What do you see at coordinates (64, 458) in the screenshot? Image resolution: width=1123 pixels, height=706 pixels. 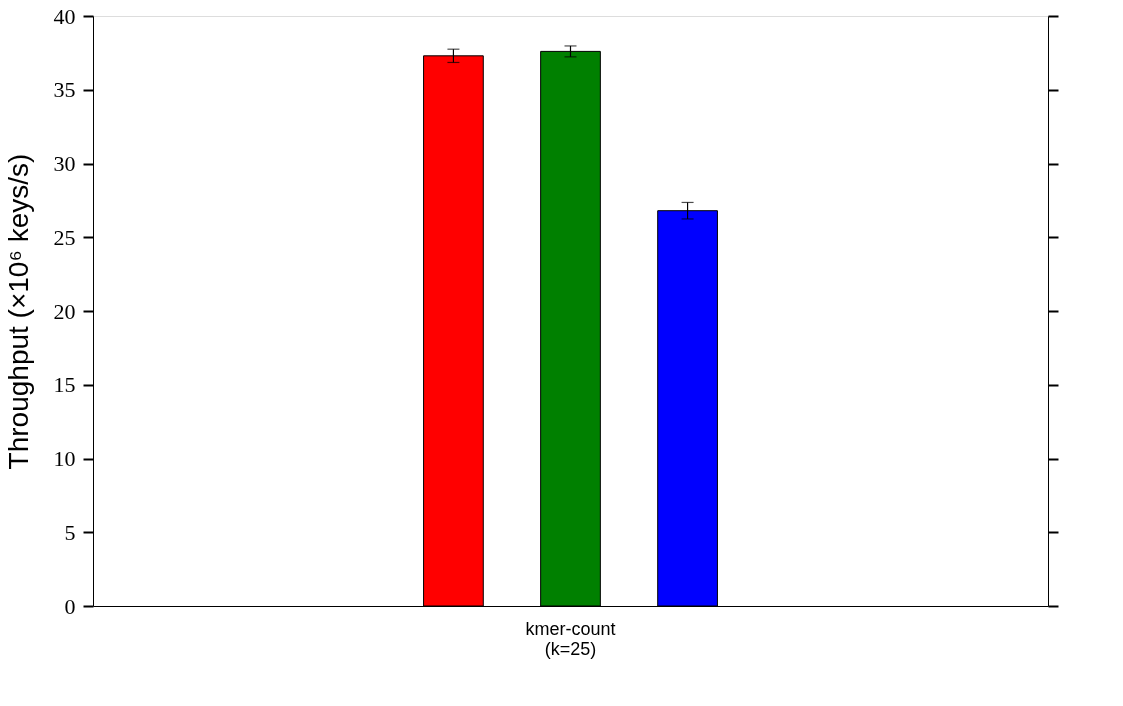 I see `y-tick-label: 10` at bounding box center [64, 458].